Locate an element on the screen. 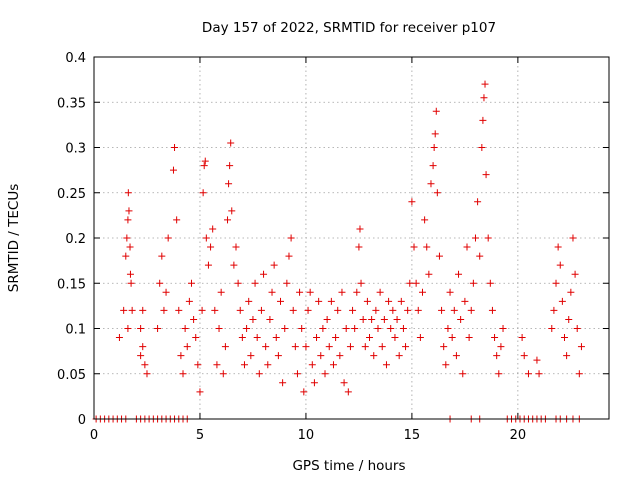 The height and width of the screenshot is (480, 640). y-tick-label: 0.4 is located at coordinates (75, 58).